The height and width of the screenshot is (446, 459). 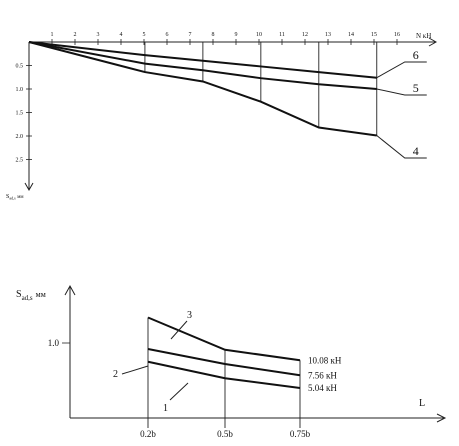 What do you see at coordinates (20, 137) in the screenshot?
I see `top-y-tick-label: 2.0` at bounding box center [20, 137].